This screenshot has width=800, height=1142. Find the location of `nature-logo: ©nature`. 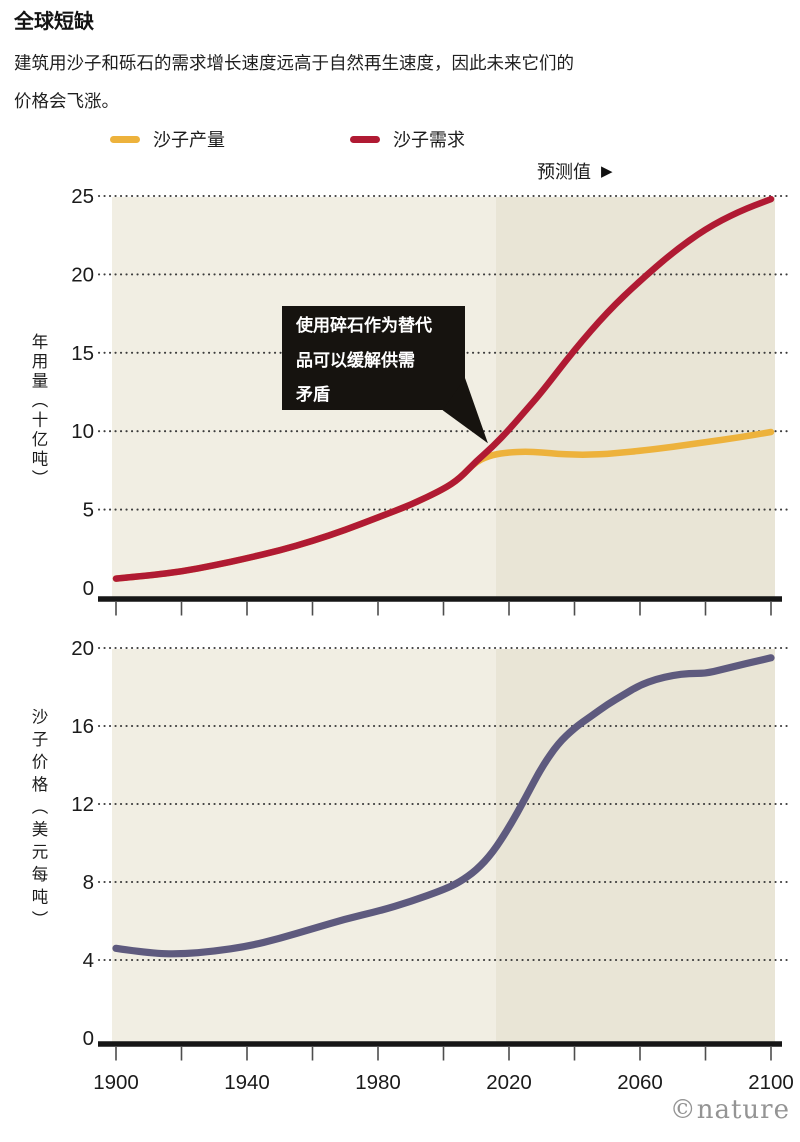

nature-logo: ©nature is located at coordinates (729, 1110).